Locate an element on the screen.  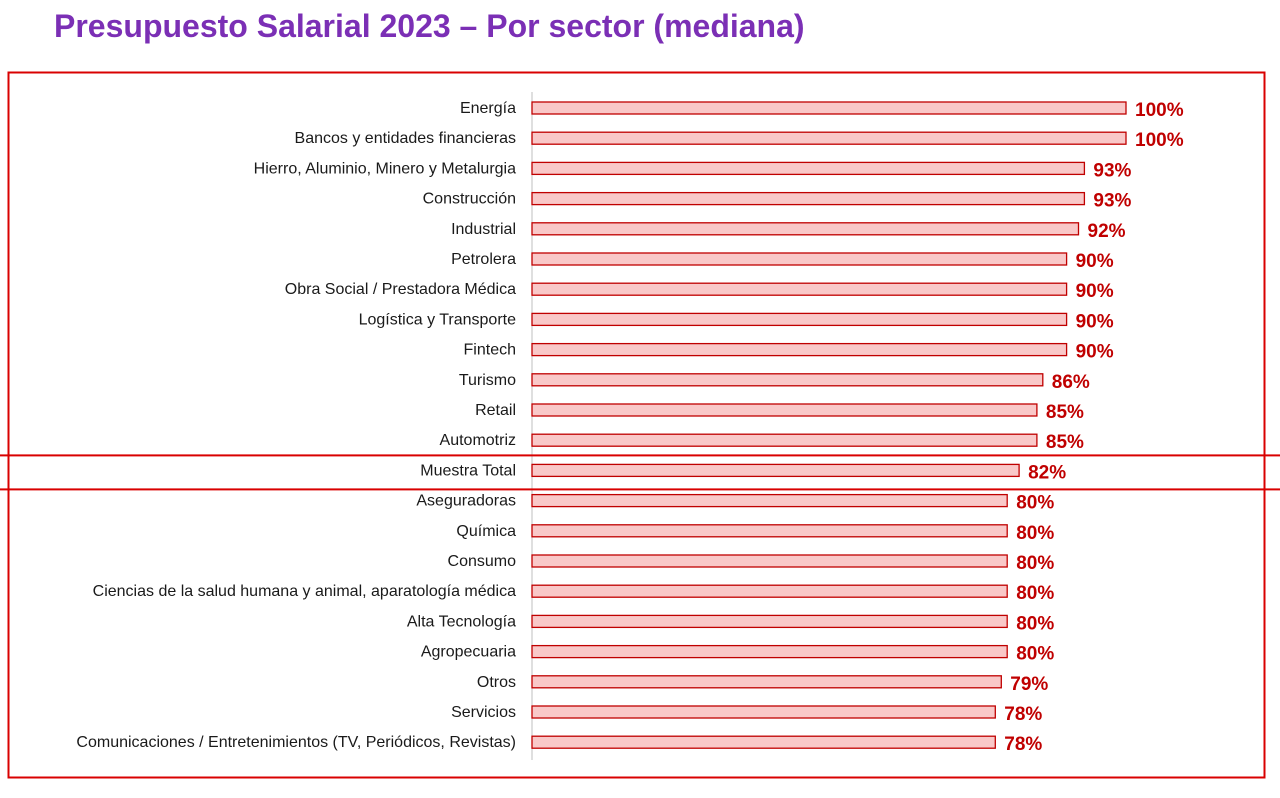
value-label: 92% is located at coordinates (1107, 231).